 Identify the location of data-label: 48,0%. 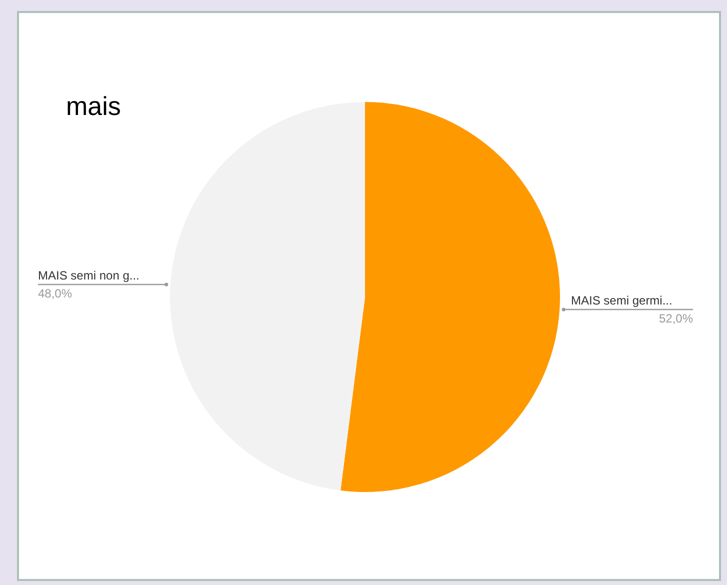
(55, 293).